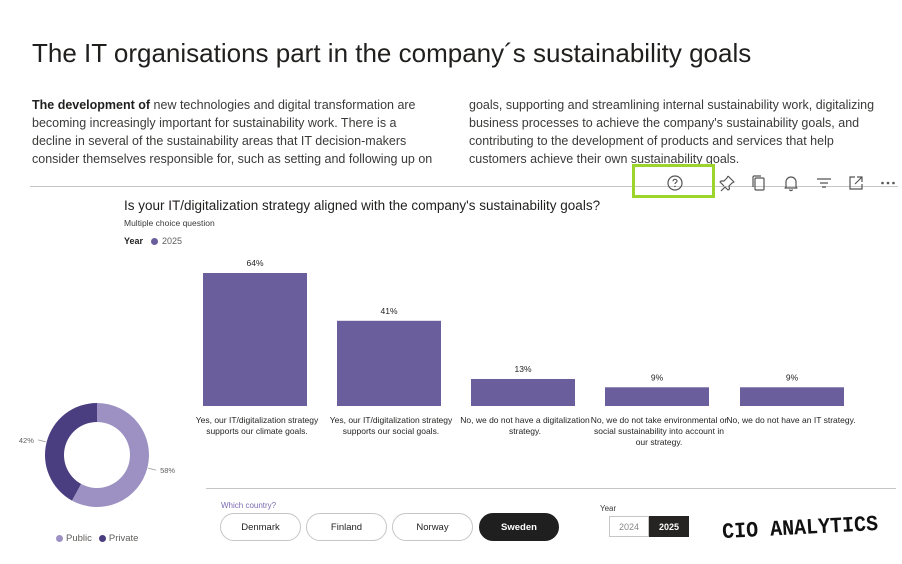 This screenshot has height=564, width=902. Describe the element at coordinates (791, 183) in the screenshot. I see `bell-icon` at that location.